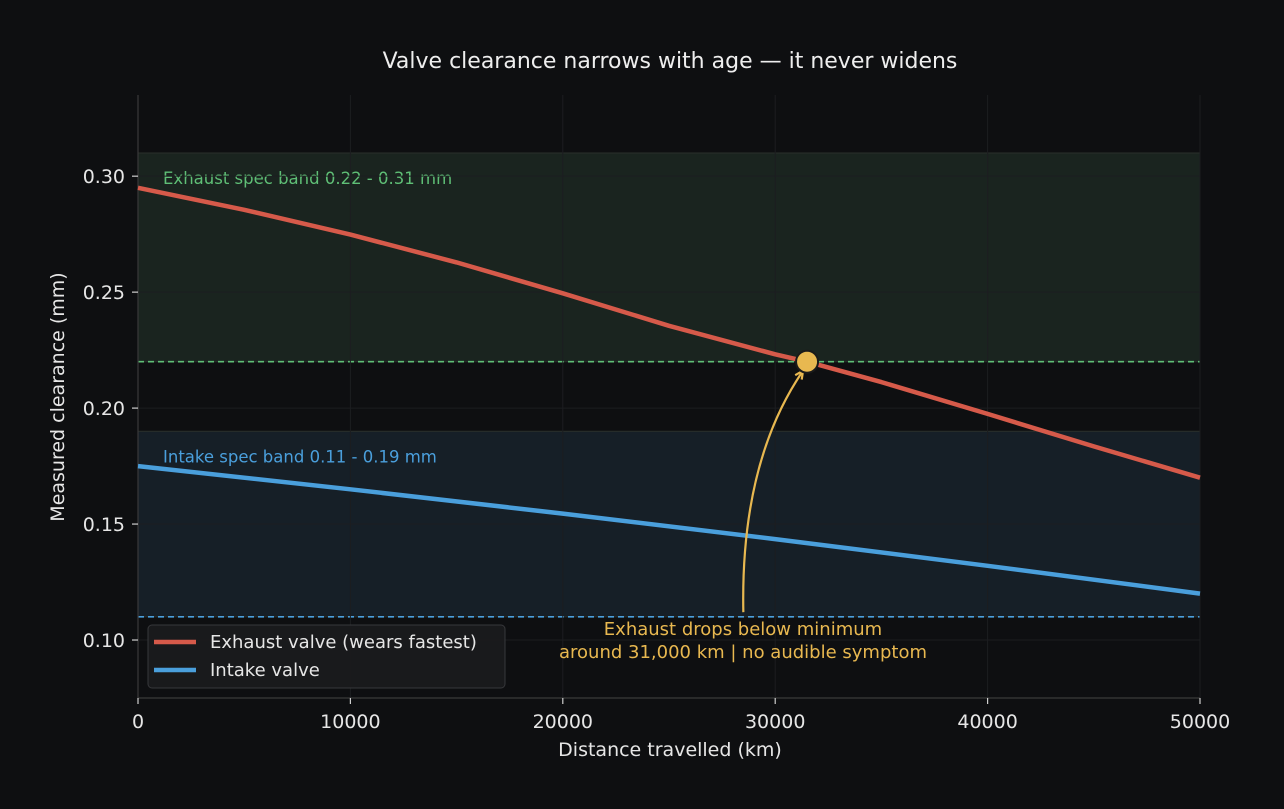 This screenshot has height=809, width=1284. Describe the element at coordinates (350, 722) in the screenshot. I see `x-tick-label: 10000` at that location.